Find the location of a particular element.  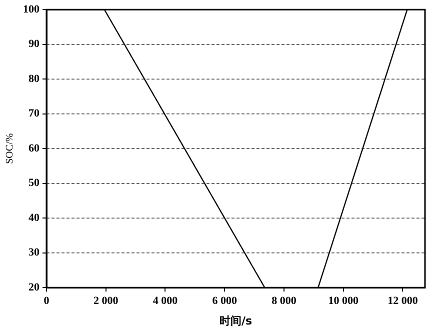

y-tick-label: 20 is located at coordinates (34, 287).